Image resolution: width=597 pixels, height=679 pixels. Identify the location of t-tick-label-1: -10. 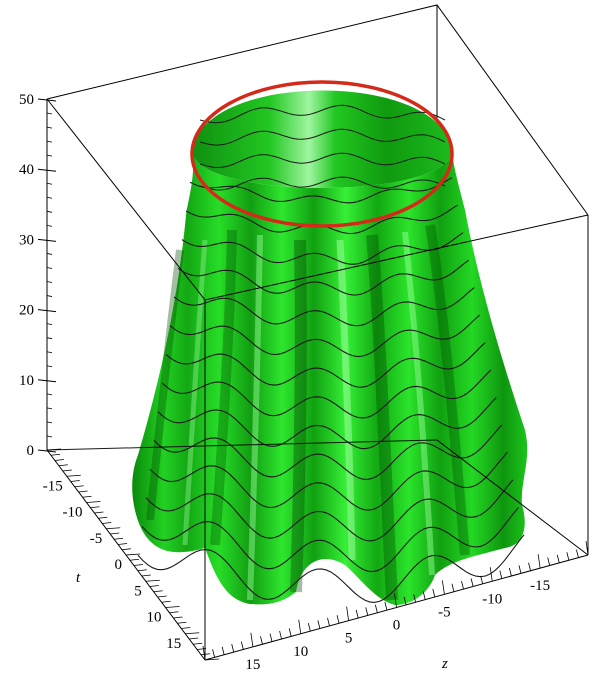
(73, 513).